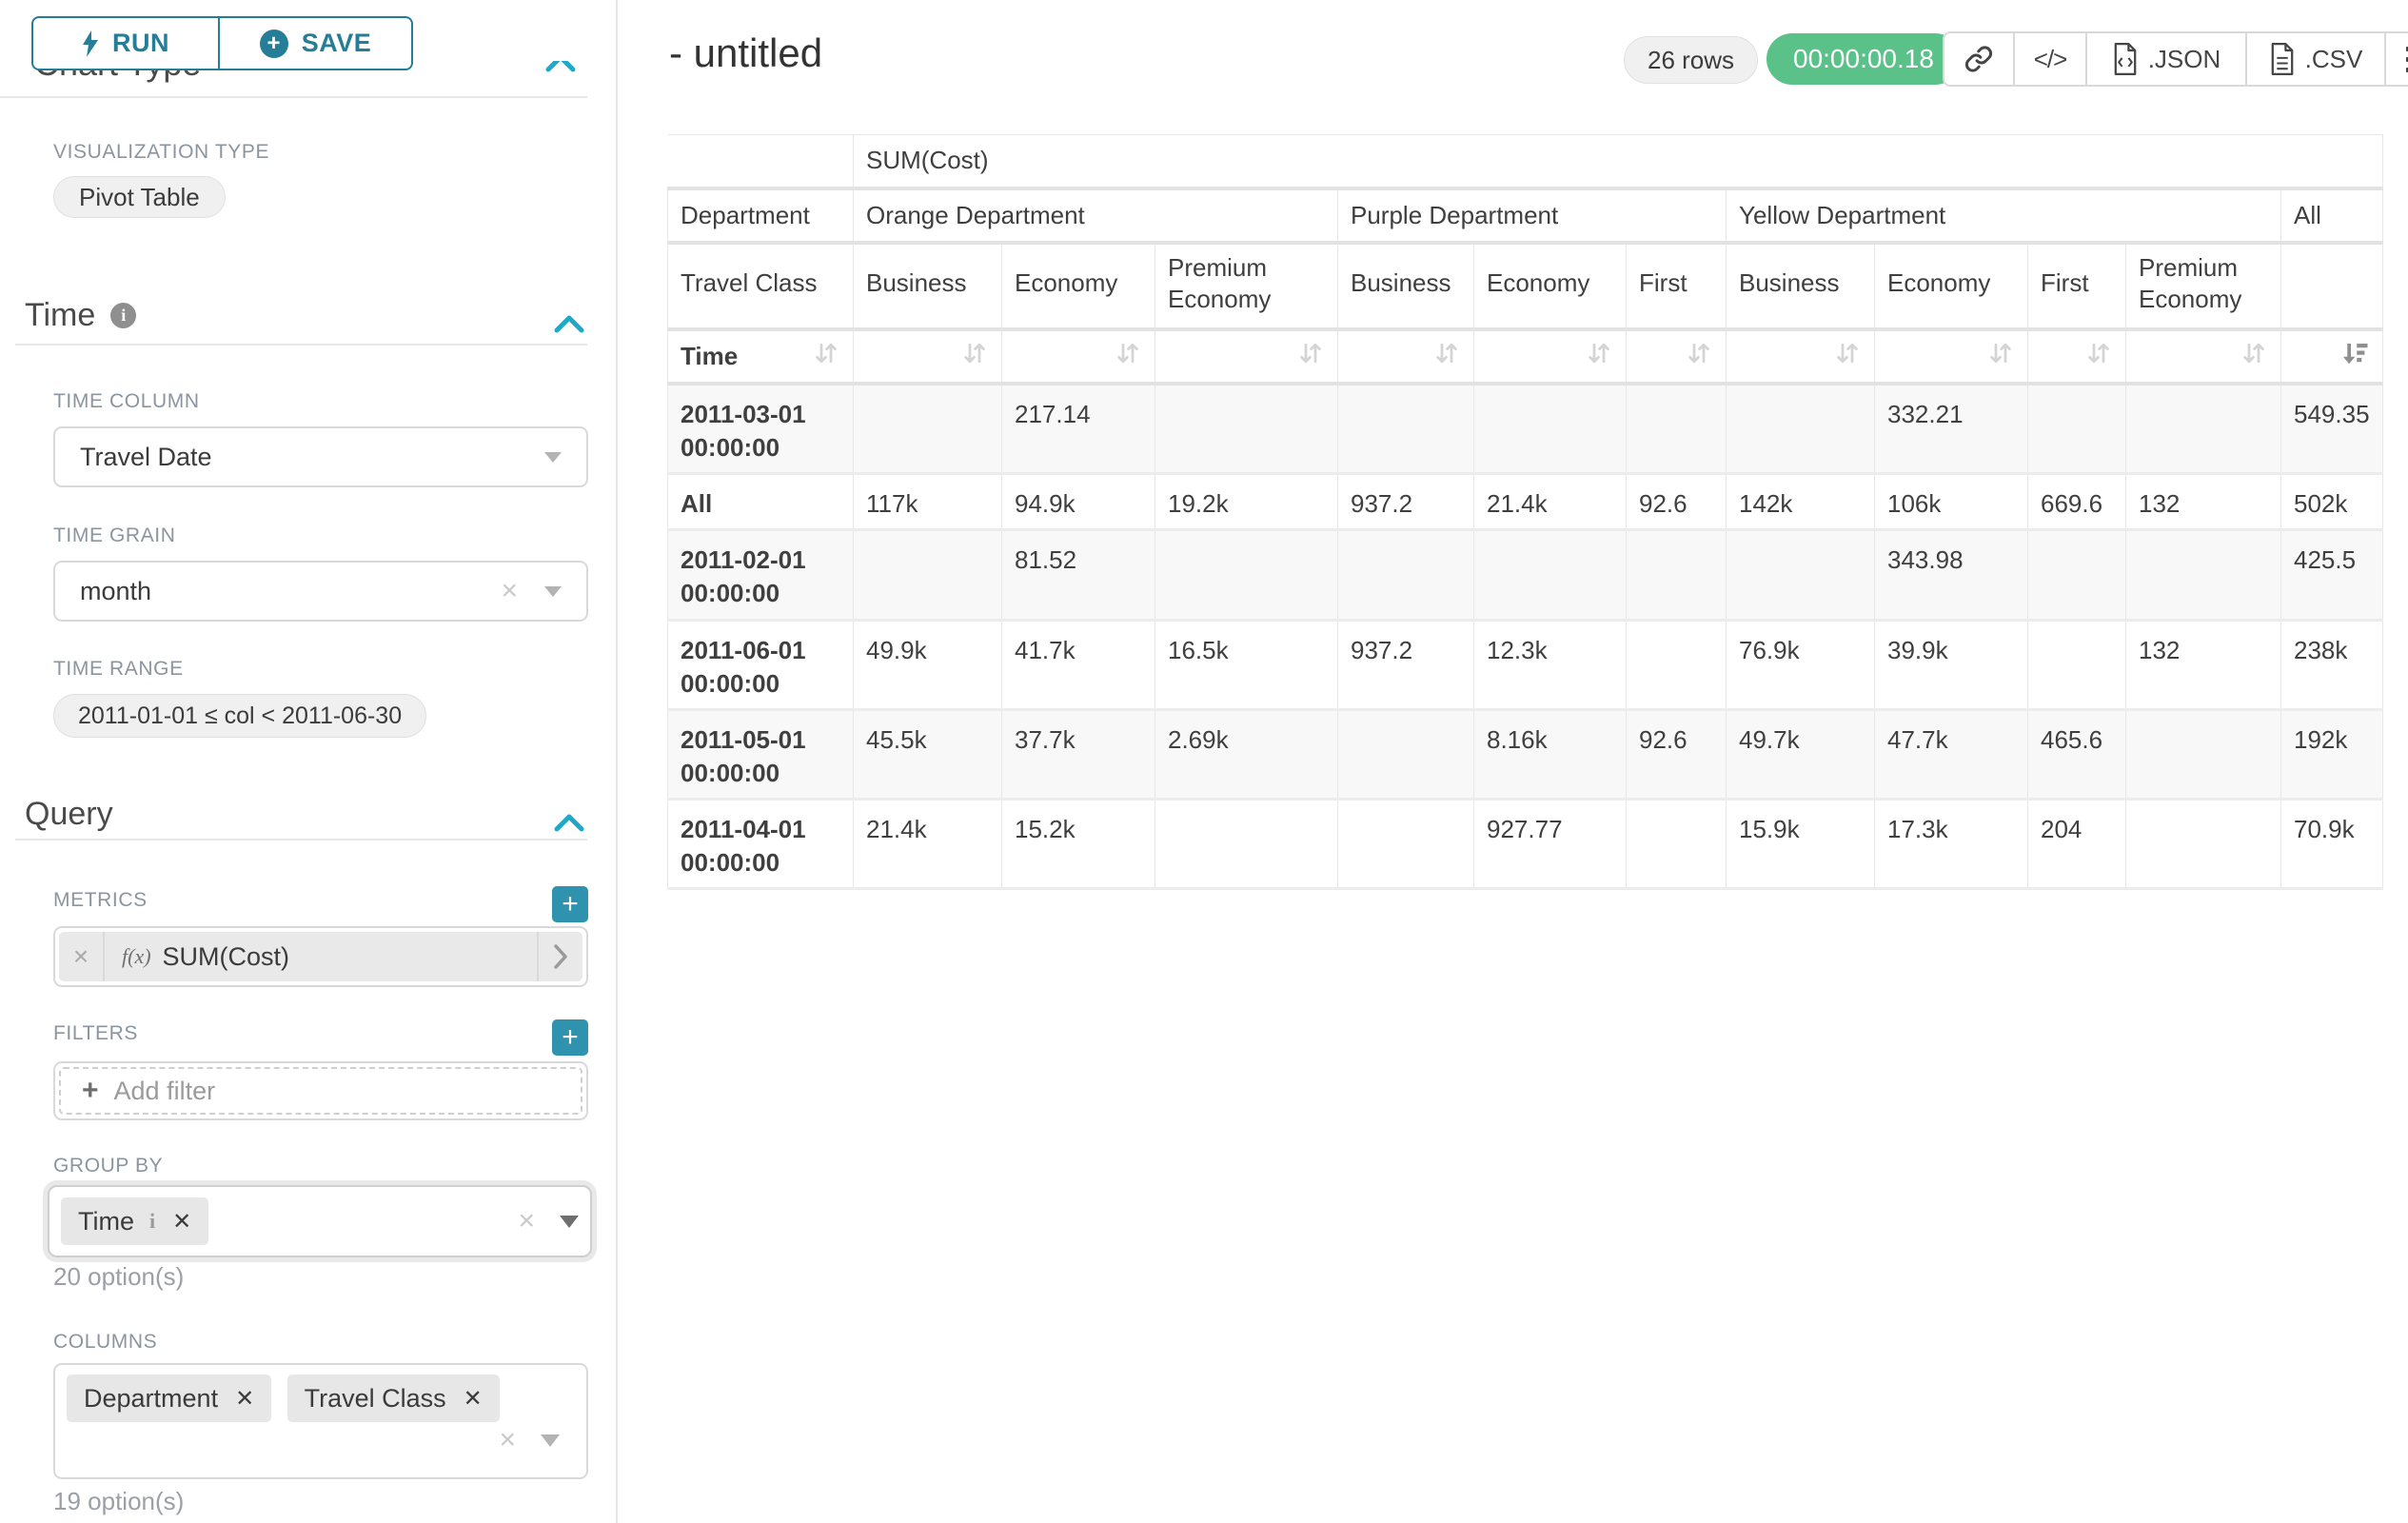 The image size is (2408, 1523). Describe the element at coordinates (746, 53) in the screenshot. I see `chart-title: - untitled` at that location.